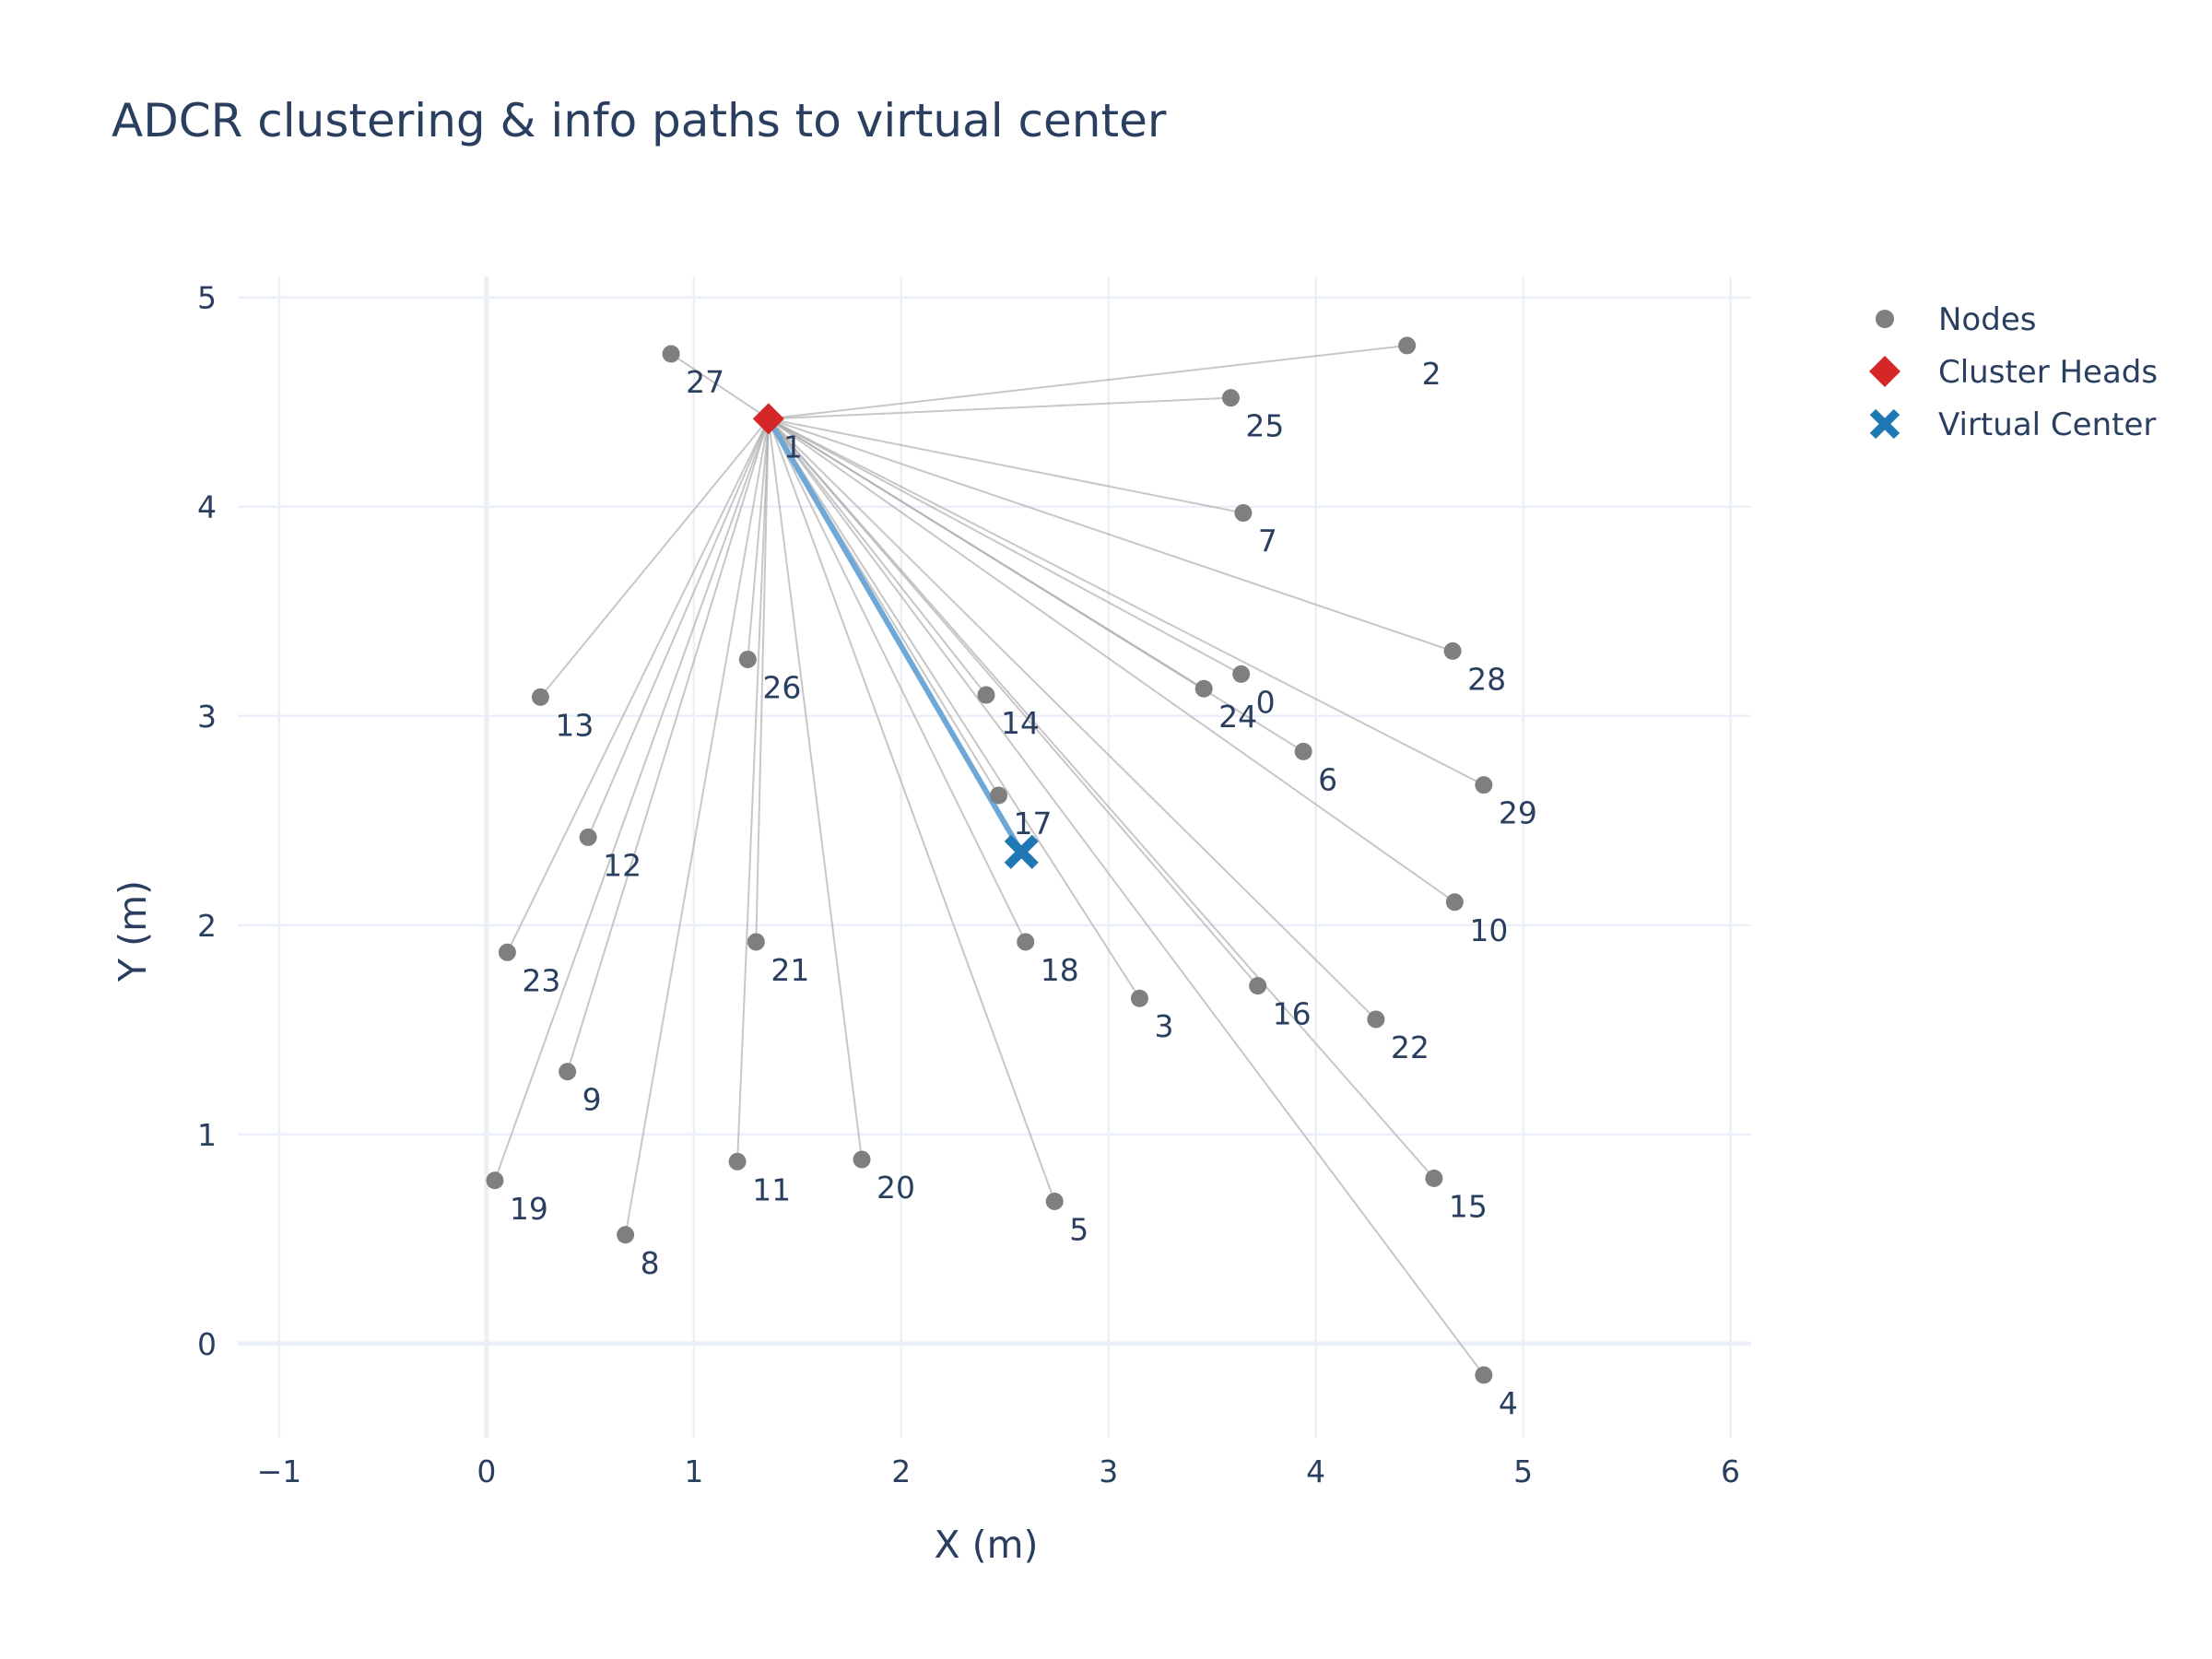 The width and height of the screenshot is (2212, 1659). I want to click on x-tick-label-2: 1, so click(693, 1471).